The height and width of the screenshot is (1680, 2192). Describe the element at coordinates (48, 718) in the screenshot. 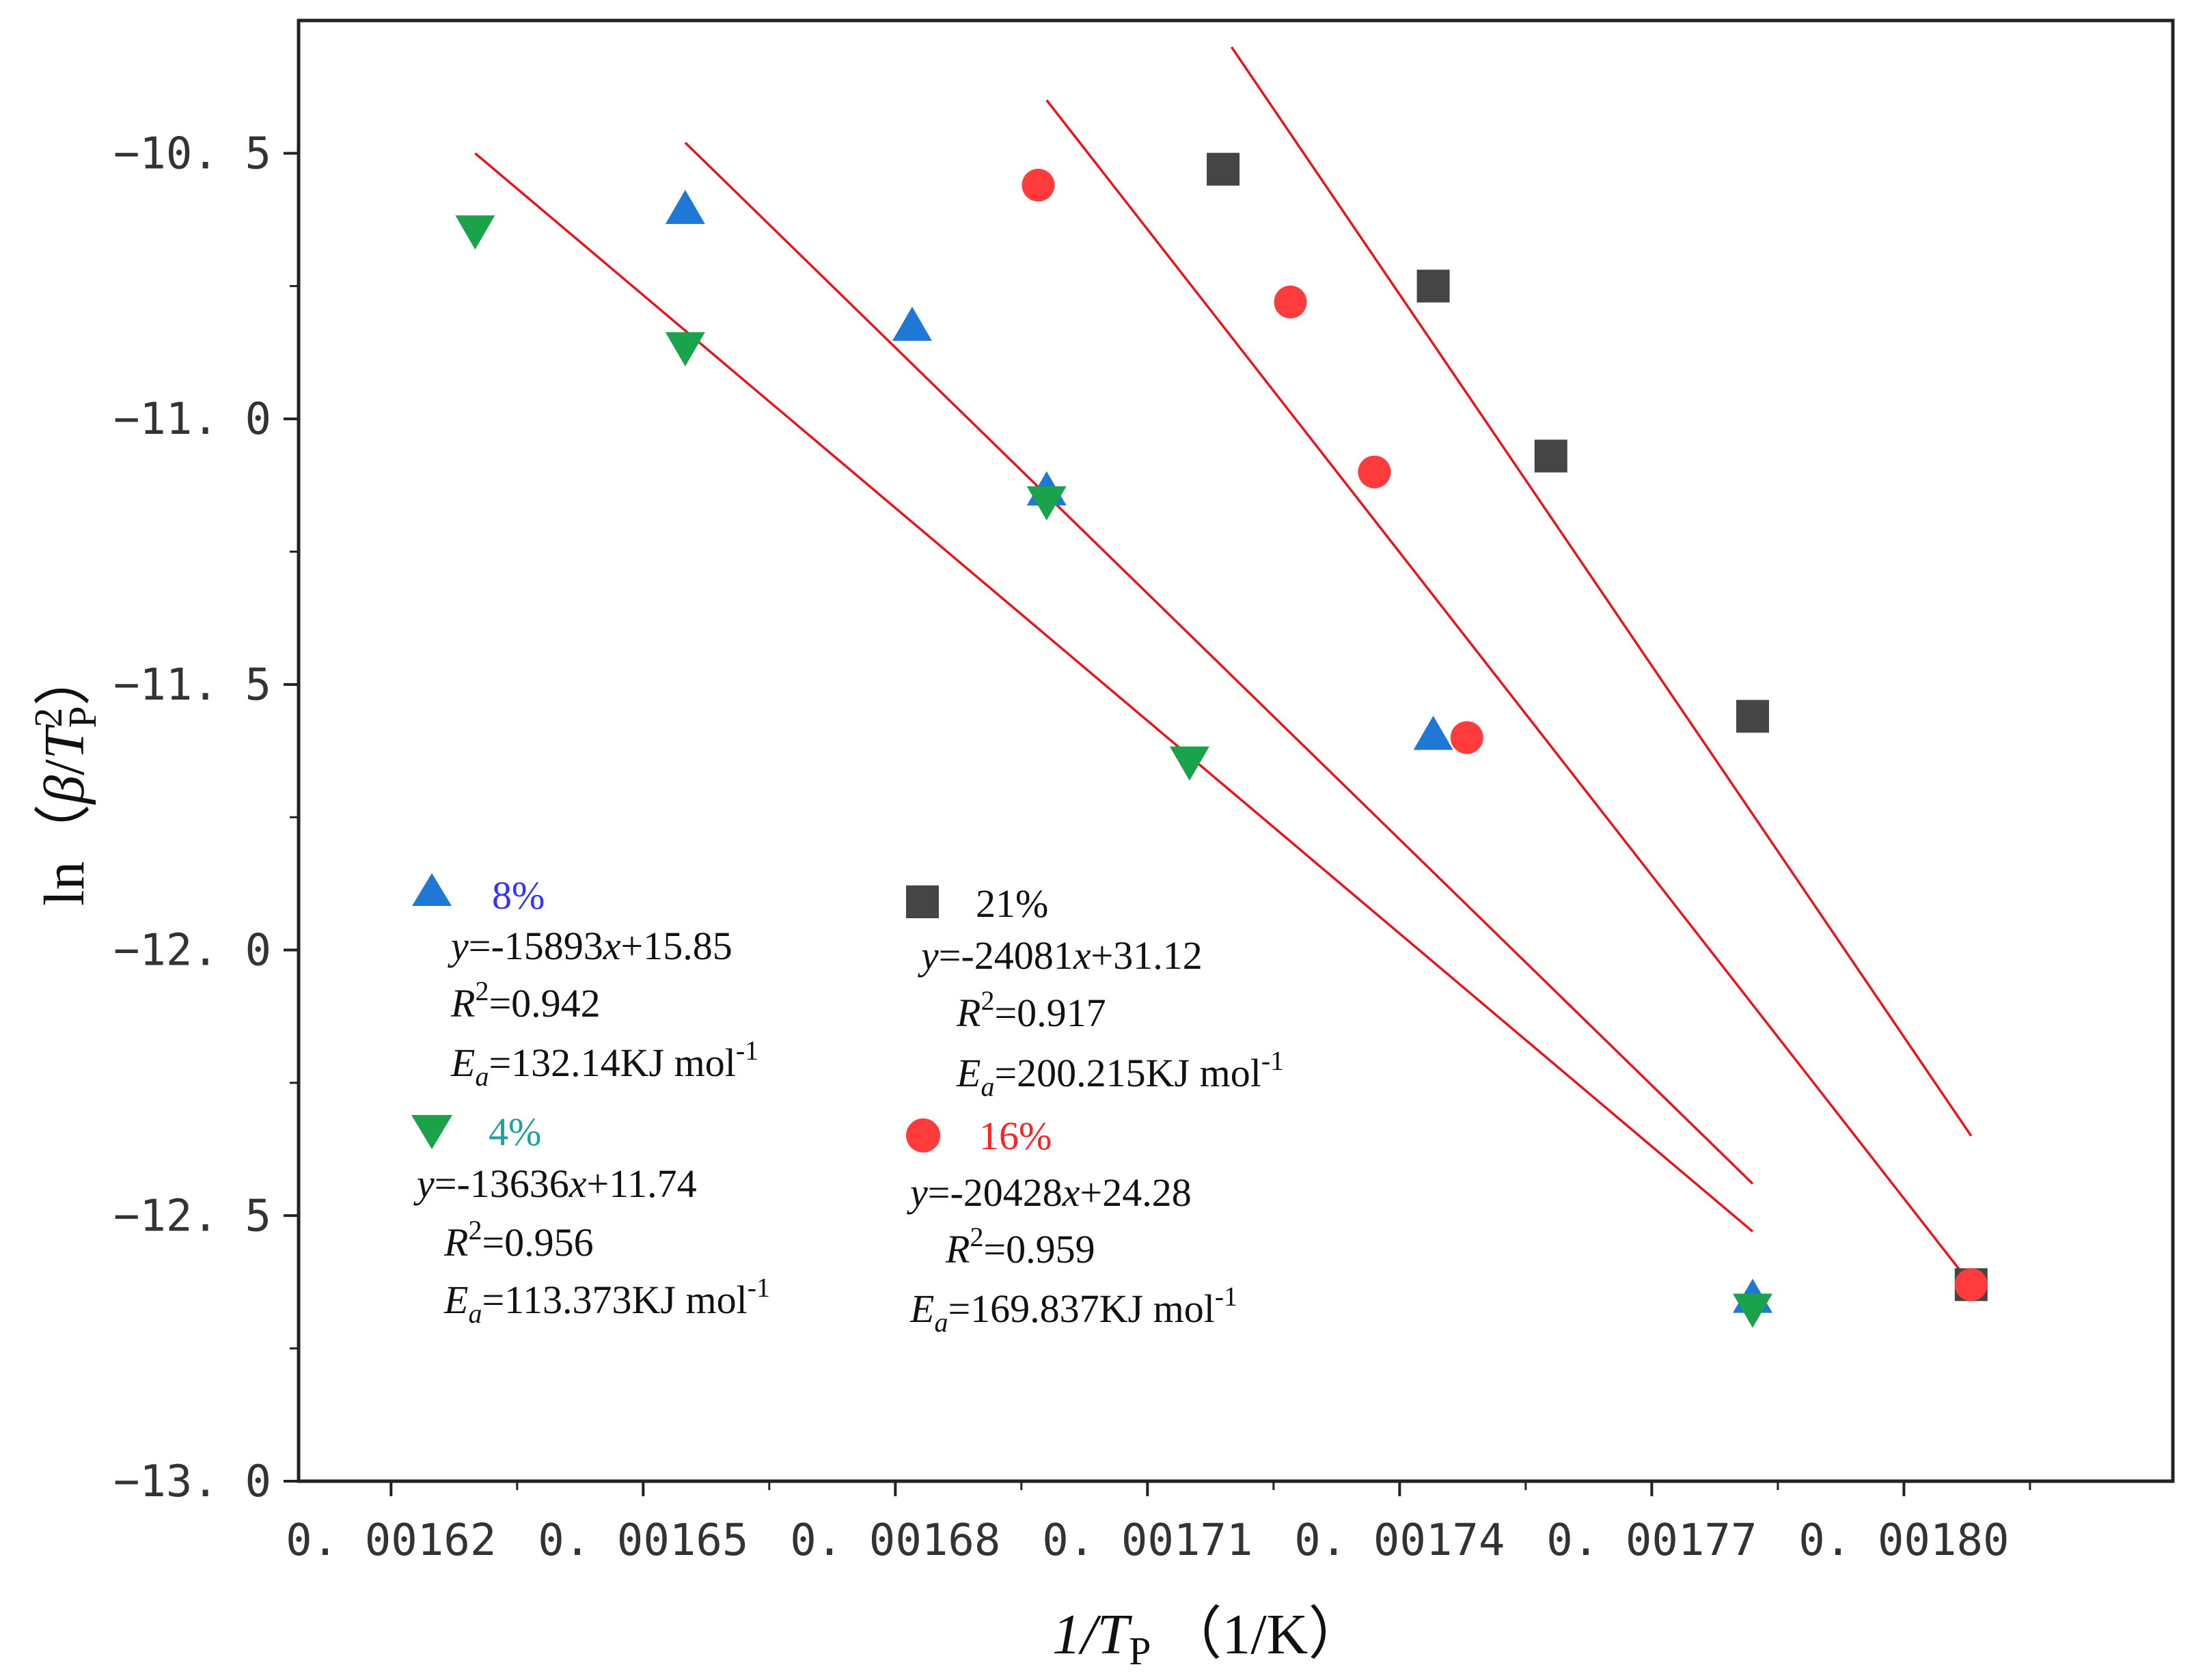

I see `y-axis-title-sup: 2` at that location.